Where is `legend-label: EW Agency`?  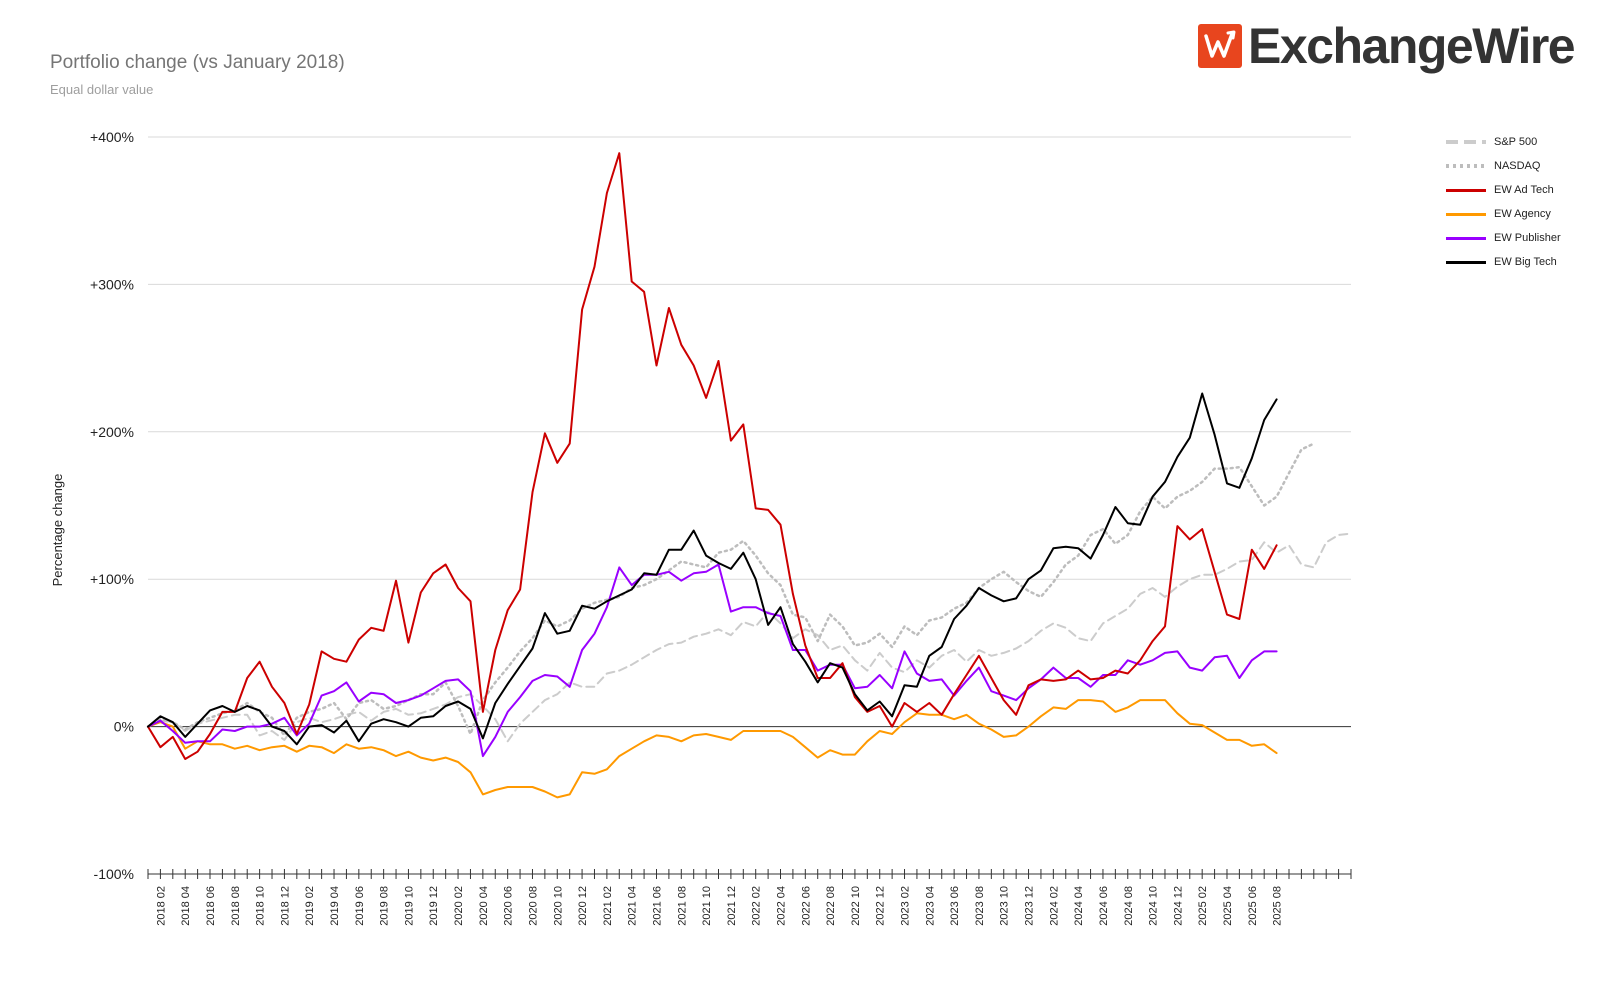
legend-label: EW Agency is located at coordinates (1522, 214).